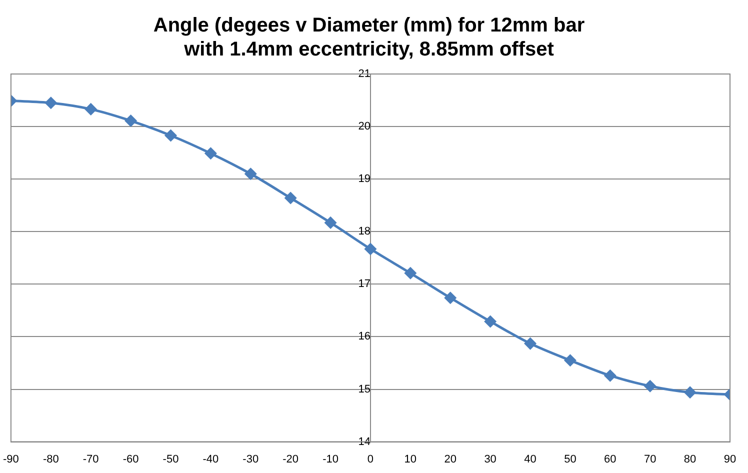 This screenshot has width=748, height=473. I want to click on x-tick-label: 70, so click(650, 459).